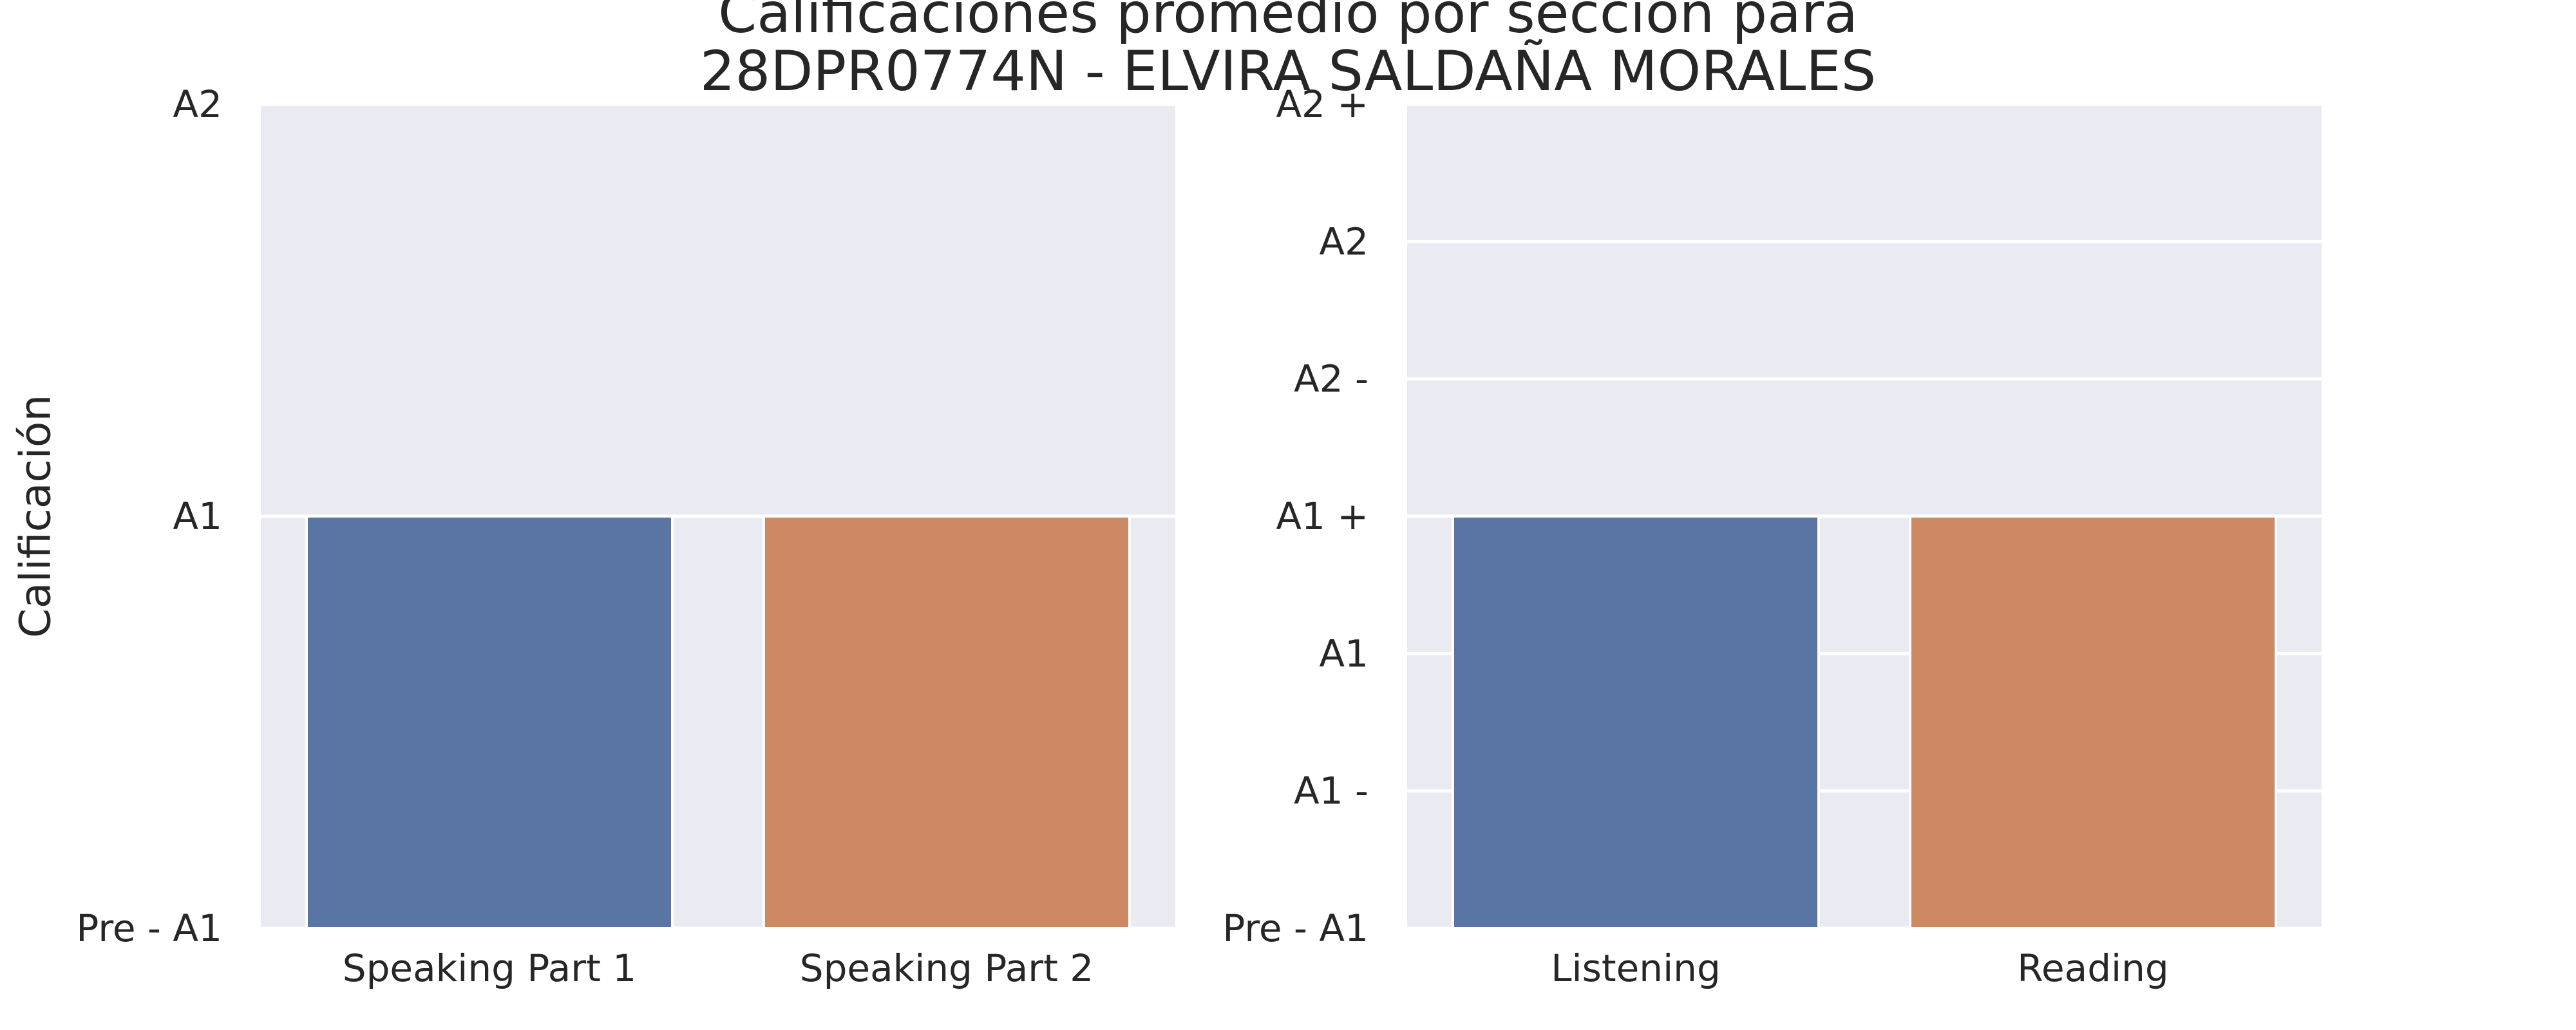  I want to click on chart-title-line-2: 28DPR0774N - ELVIRA SALDAÑA MORALES, so click(1288, 71).